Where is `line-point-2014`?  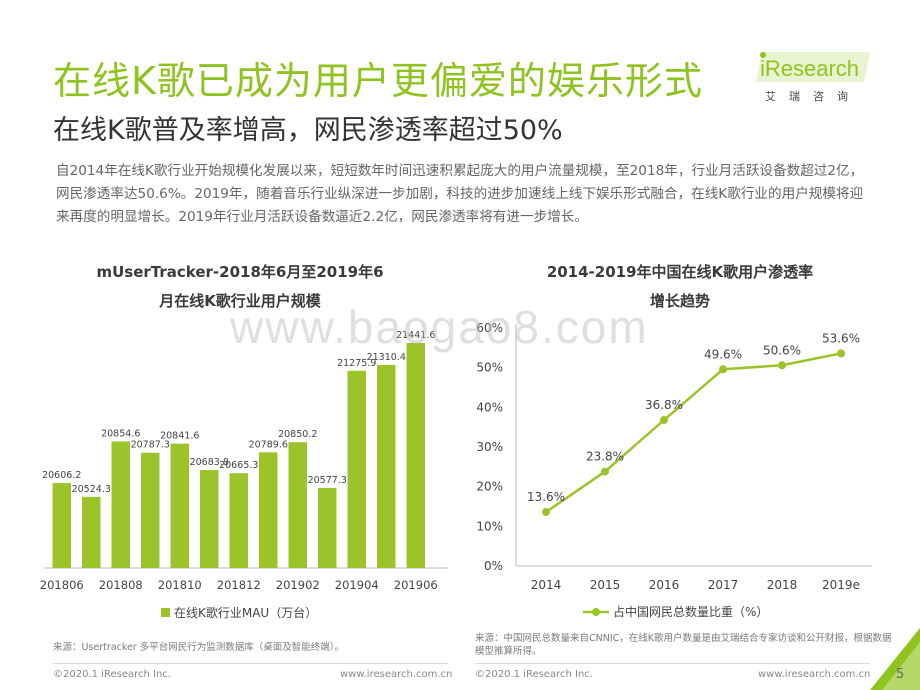 line-point-2014 is located at coordinates (546, 512).